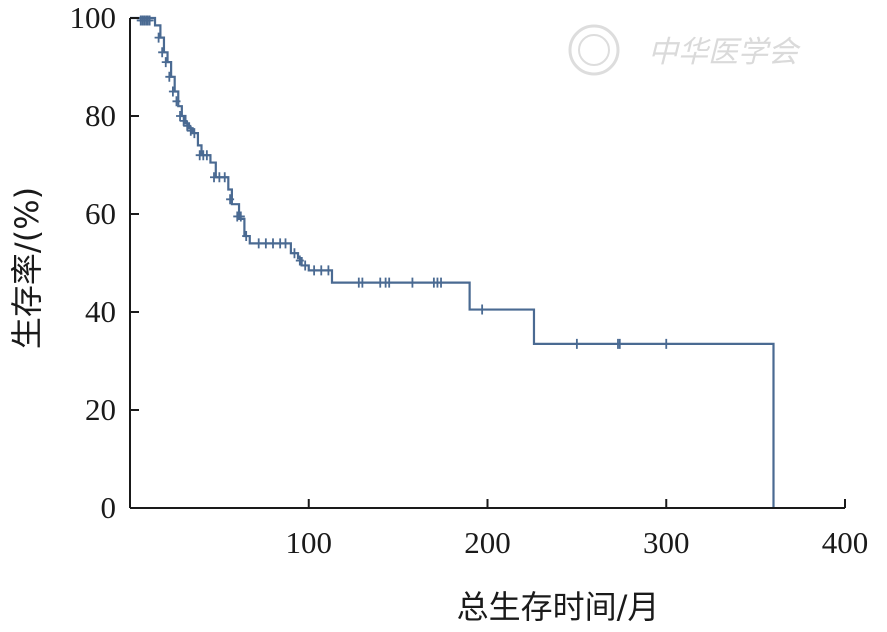  Describe the element at coordinates (27, 268) in the screenshot. I see `y-axis-title: 生存率/(%)` at that location.